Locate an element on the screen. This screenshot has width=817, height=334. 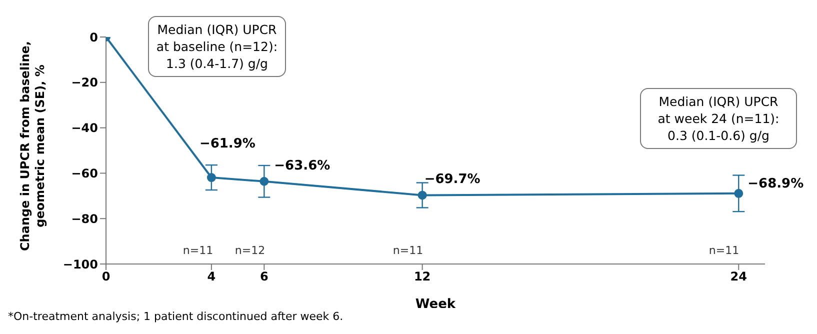
data-label: −61.9% is located at coordinates (227, 144).